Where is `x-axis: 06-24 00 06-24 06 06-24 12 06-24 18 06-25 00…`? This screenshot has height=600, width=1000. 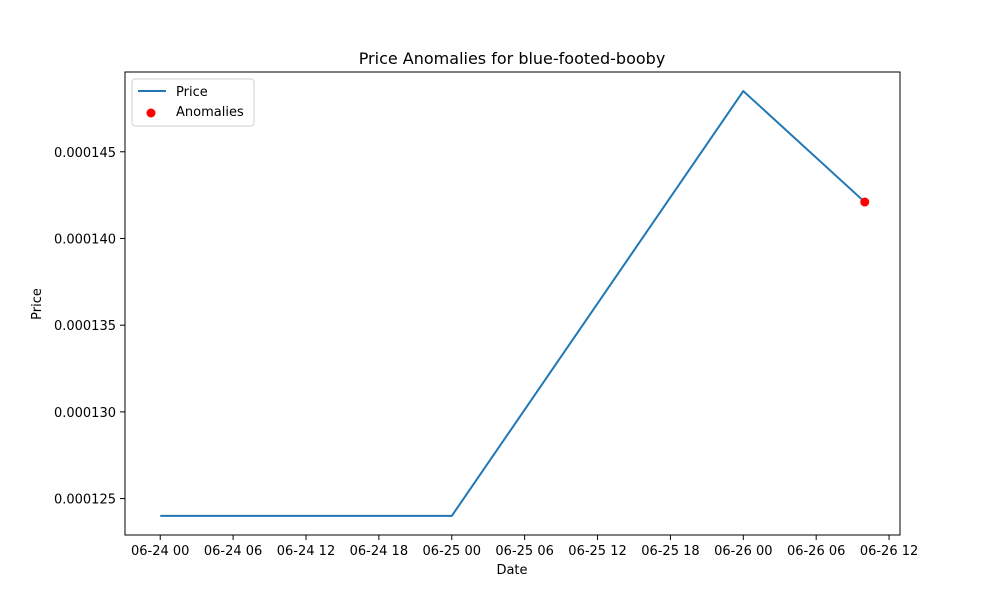
x-axis: 06-24 00 06-24 06 06-24 12 06-24 18 06-25 00… is located at coordinates (524, 547).